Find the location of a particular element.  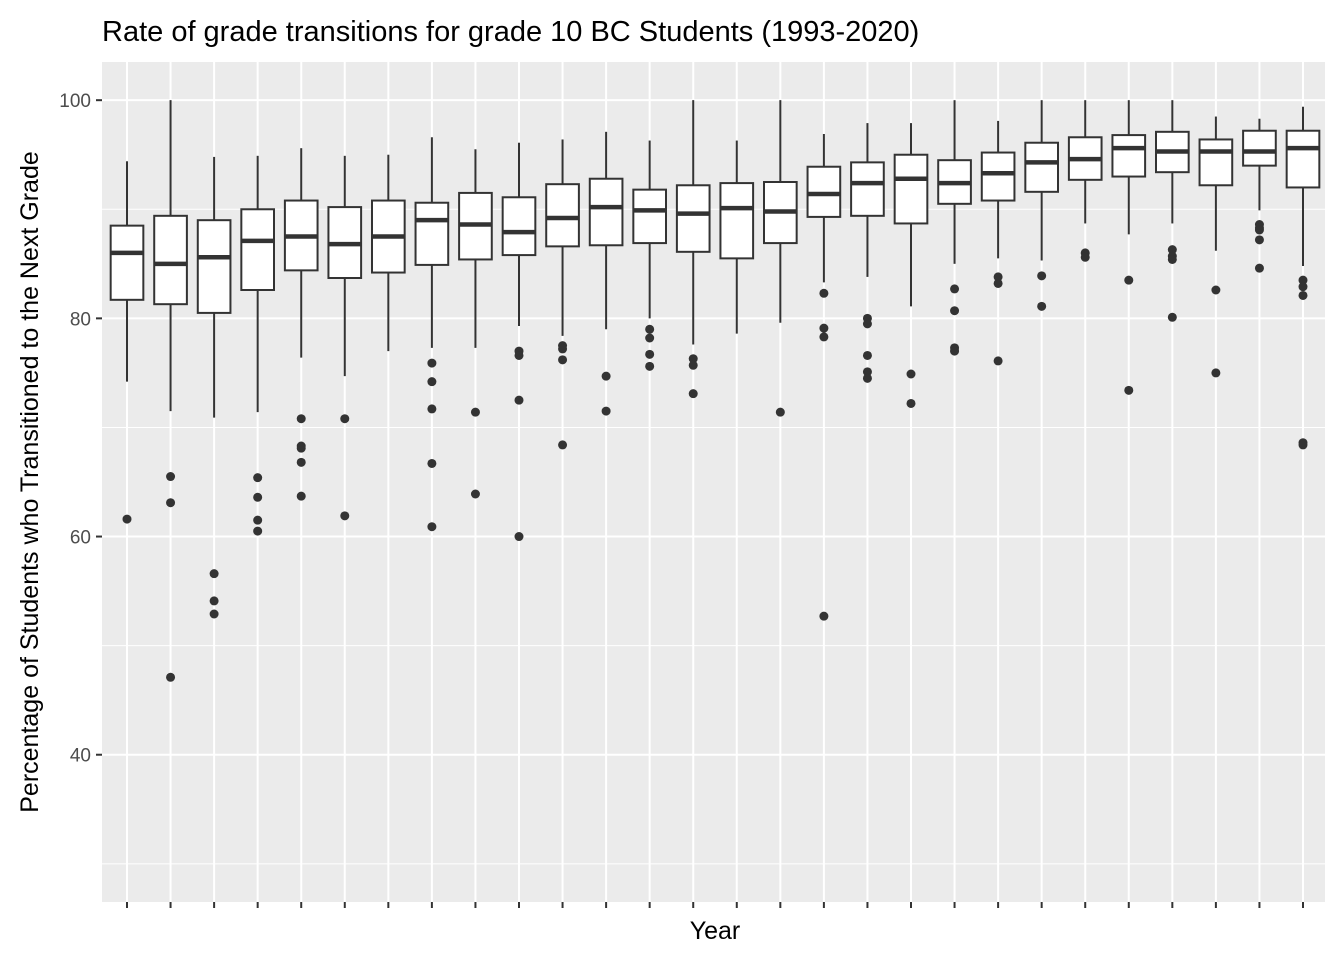

y-tick-label: 80 is located at coordinates (80, 319).